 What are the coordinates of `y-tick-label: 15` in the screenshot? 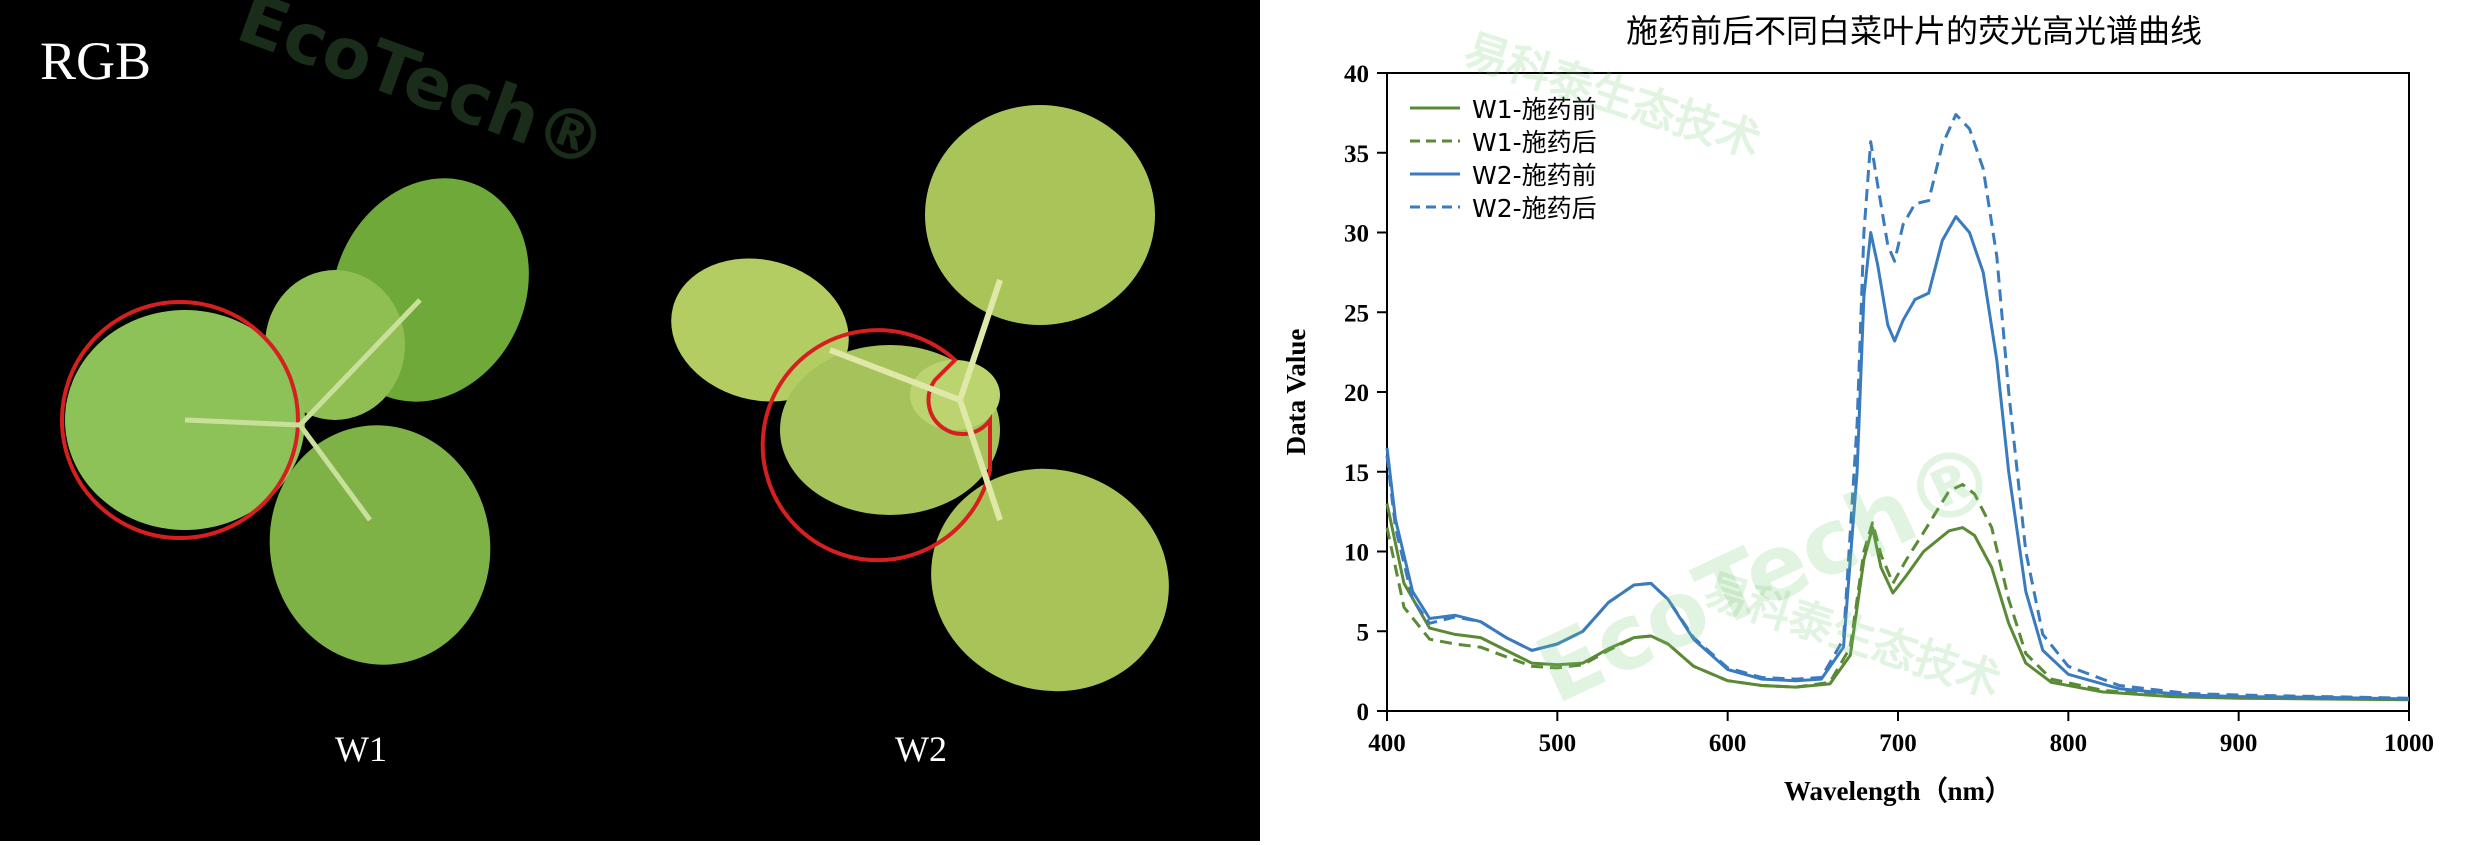 It's located at (1356, 473).